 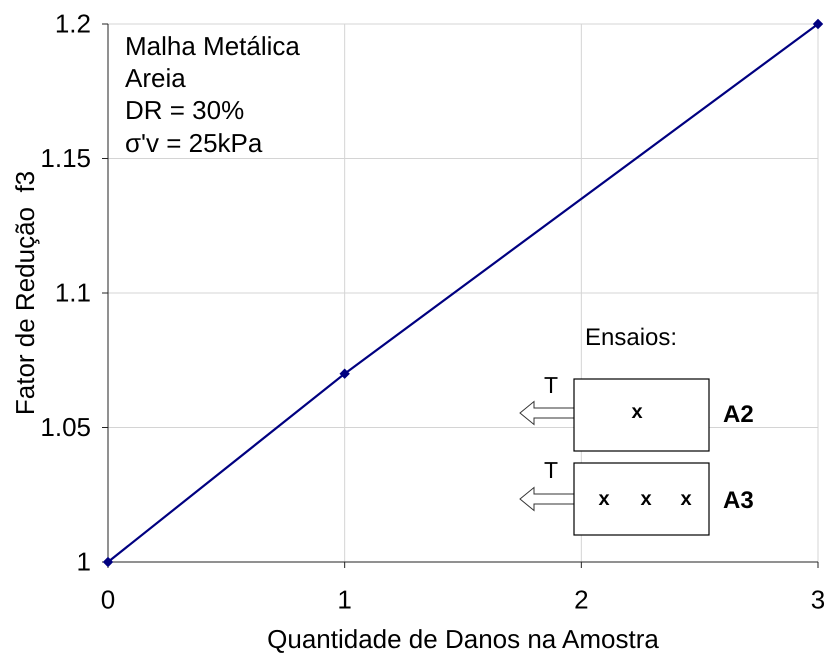 I want to click on annotation: A3, so click(x=738, y=500).